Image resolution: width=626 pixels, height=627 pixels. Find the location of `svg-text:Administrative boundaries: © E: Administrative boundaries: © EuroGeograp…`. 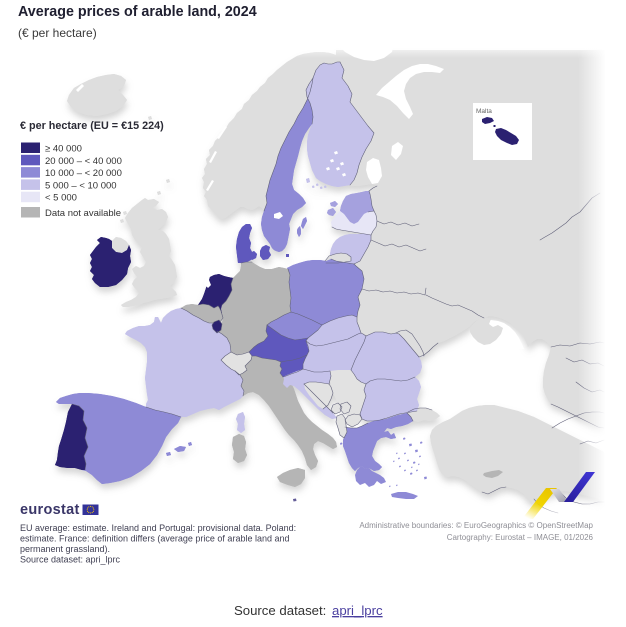

svg-text:Administrative boundaries: © E: Administrative boundaries: © EuroGeograp… is located at coordinates (476, 525).